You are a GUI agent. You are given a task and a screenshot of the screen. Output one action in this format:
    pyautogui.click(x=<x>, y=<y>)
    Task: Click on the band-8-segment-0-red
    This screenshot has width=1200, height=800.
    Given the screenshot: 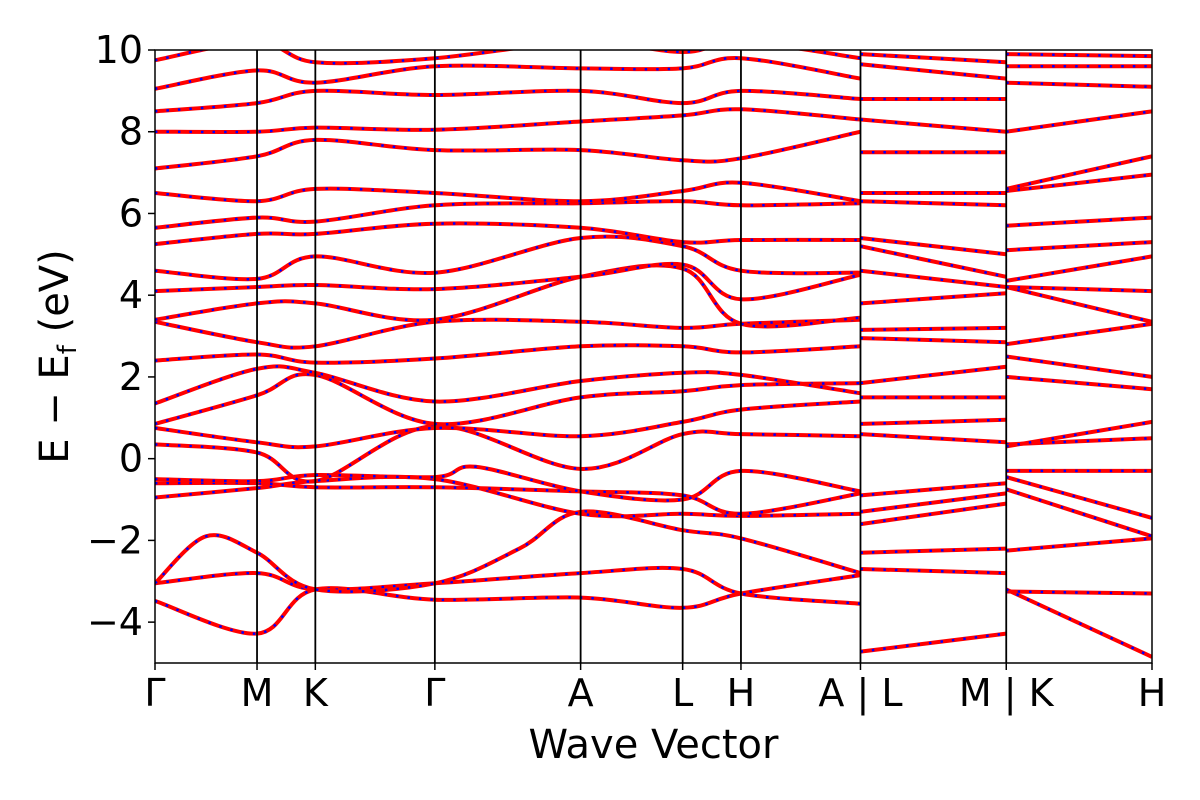 What is the action you would take?
    pyautogui.click(x=508, y=399)
    